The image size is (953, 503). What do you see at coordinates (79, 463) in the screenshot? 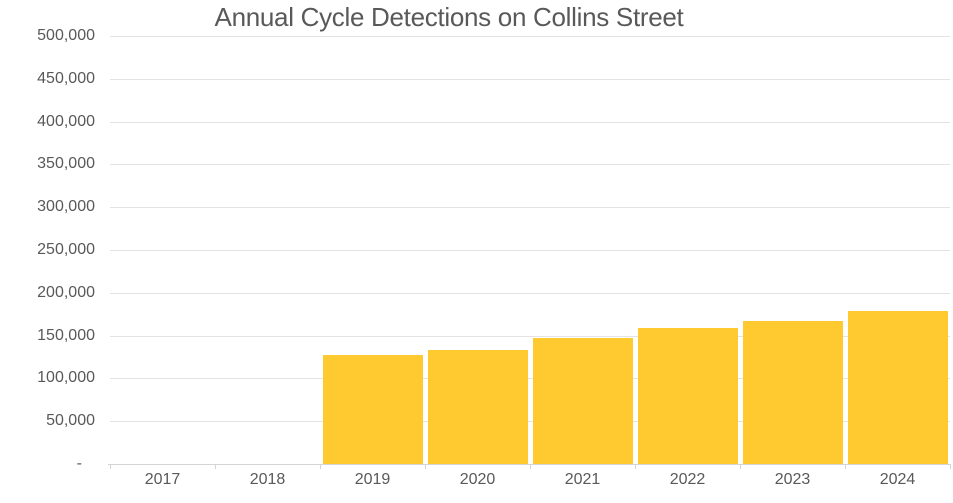
I see `y-axis-tick-label-0: -` at bounding box center [79, 463].